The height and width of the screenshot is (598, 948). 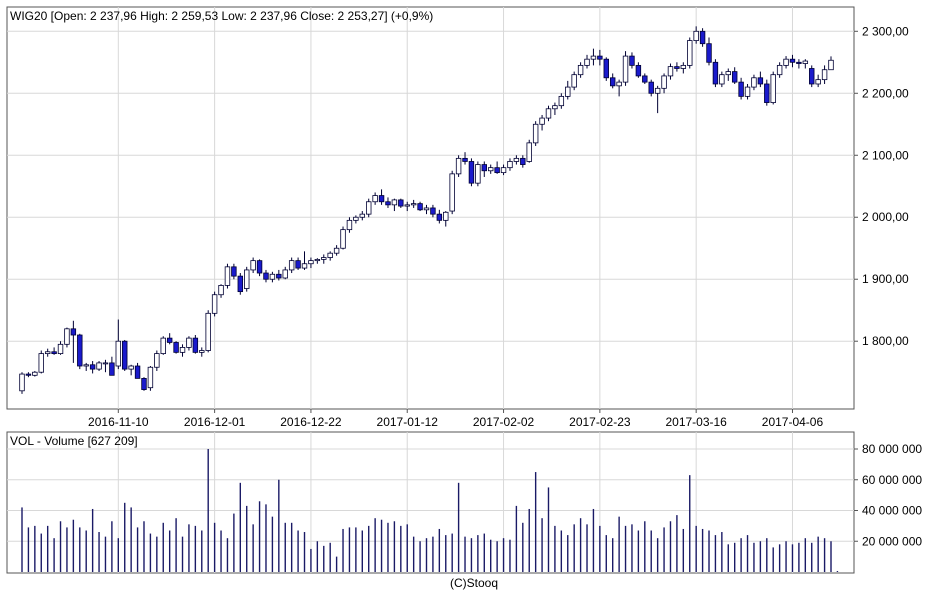 What do you see at coordinates (504, 422) in the screenshot?
I see `price-x-tick-label: 2017-02-02` at bounding box center [504, 422].